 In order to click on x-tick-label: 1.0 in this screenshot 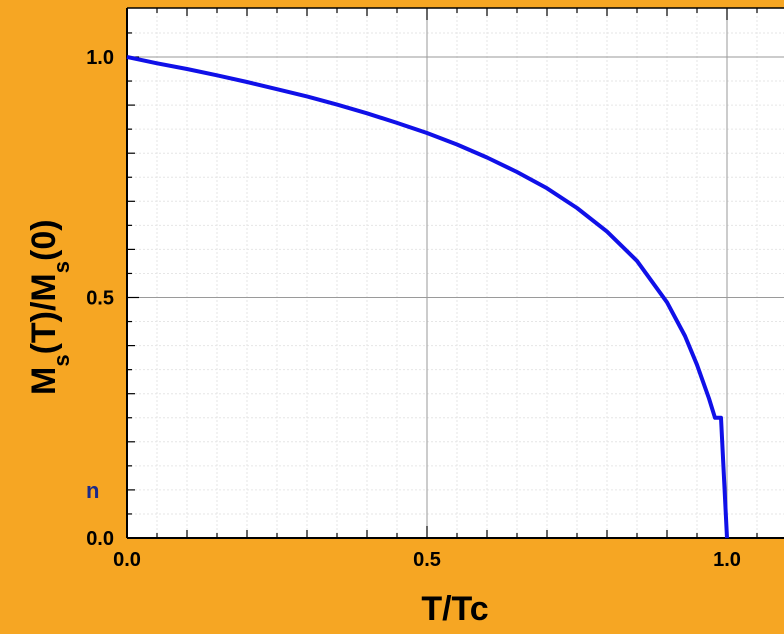, I will do `click(727, 560)`.